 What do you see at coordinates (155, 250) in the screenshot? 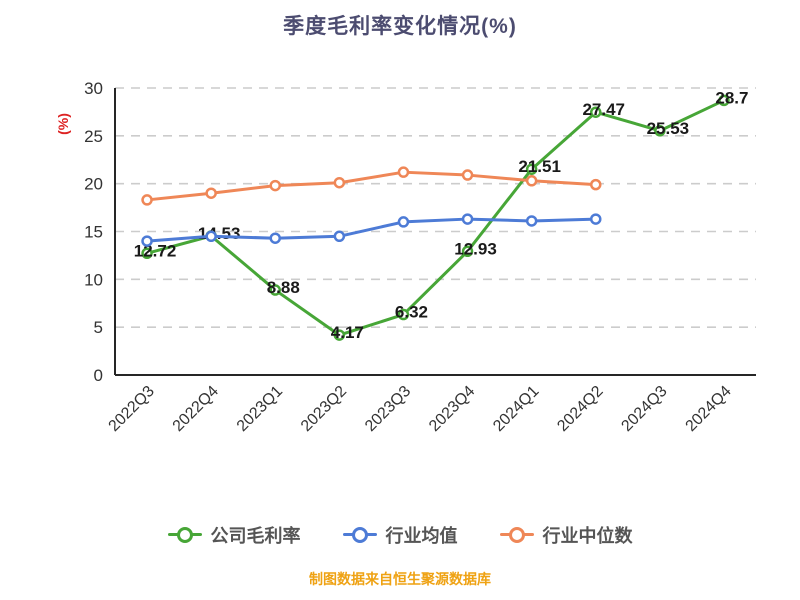
I see `data-label: 12.72` at bounding box center [155, 250].